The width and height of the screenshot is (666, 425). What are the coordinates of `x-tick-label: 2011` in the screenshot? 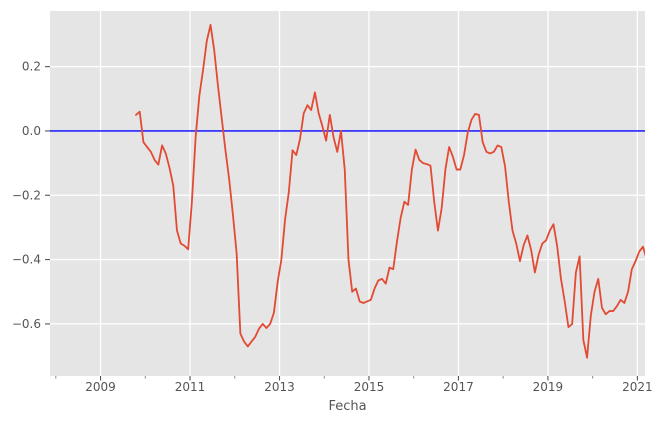 It's located at (190, 387).